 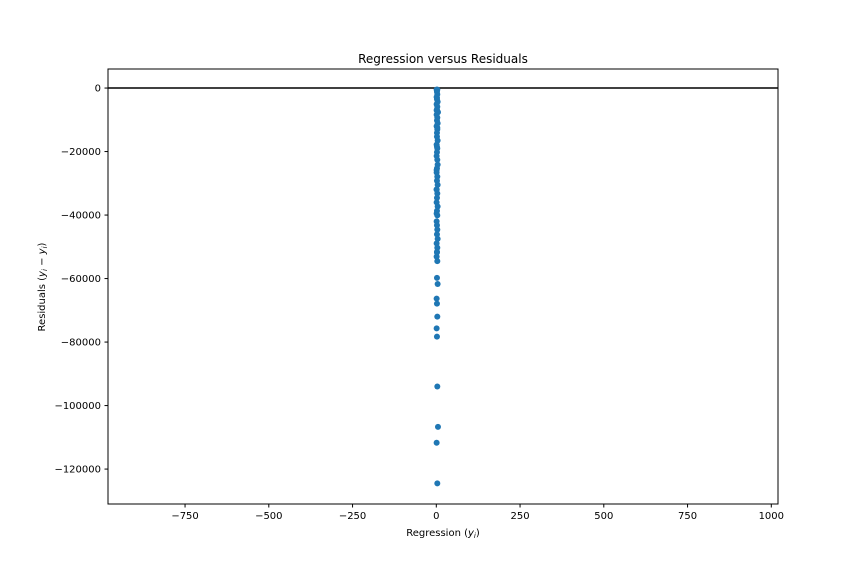 I want to click on x-tick-label: 500, so click(x=603, y=516).